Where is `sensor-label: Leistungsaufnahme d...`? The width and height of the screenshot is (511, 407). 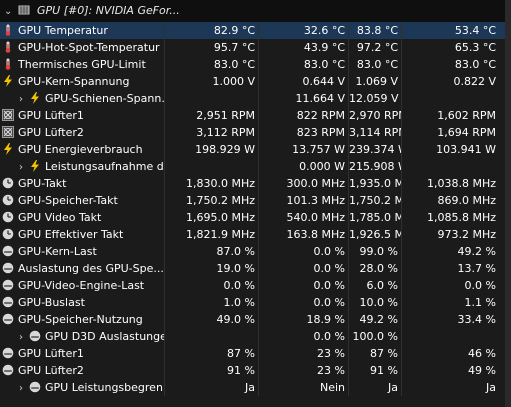
sensor-label: Leistungsaufnahme d... is located at coordinates (105, 166).